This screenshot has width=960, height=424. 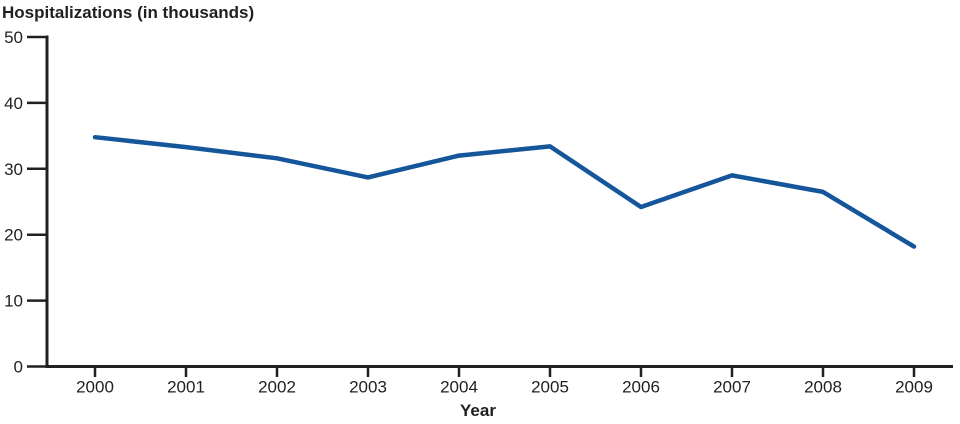 I want to click on x-tick-label: 2006, so click(x=641, y=387).